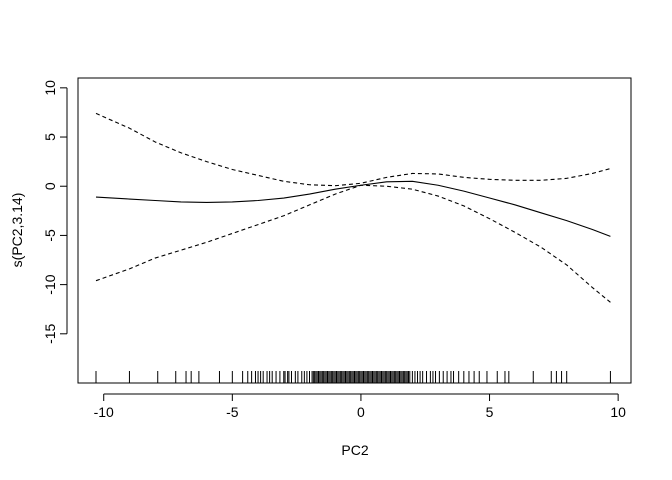 The height and width of the screenshot is (480, 672). I want to click on x-axis-label: PC2, so click(354, 450).